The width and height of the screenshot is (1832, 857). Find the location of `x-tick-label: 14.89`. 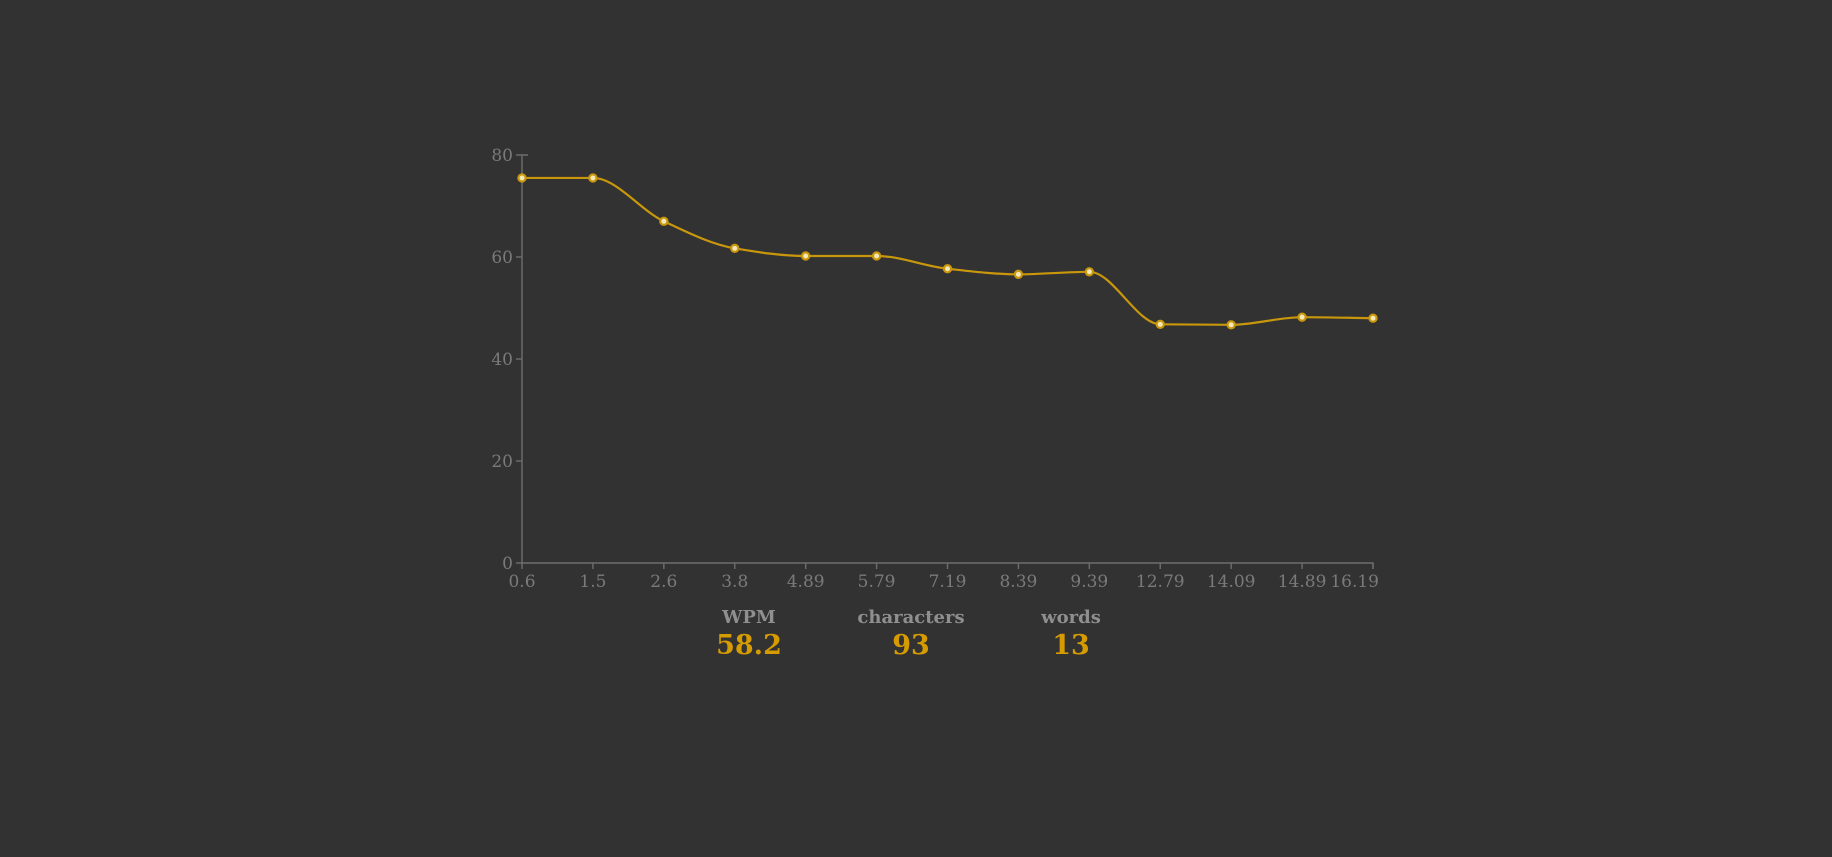

x-tick-label: 14.89 is located at coordinates (1302, 582).